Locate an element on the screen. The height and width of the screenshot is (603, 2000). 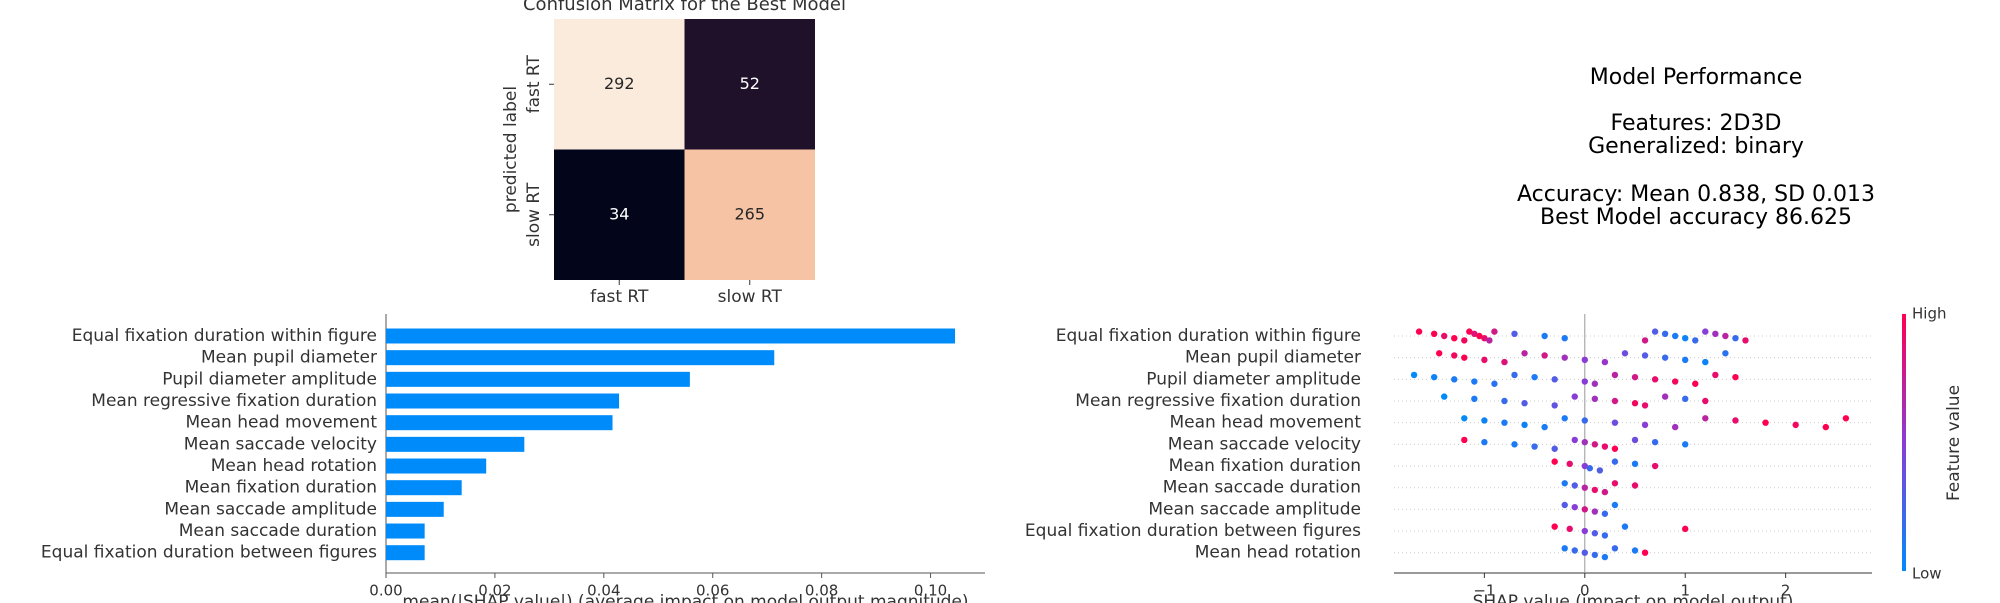
y-tick-label: slow RT is located at coordinates (534, 214).